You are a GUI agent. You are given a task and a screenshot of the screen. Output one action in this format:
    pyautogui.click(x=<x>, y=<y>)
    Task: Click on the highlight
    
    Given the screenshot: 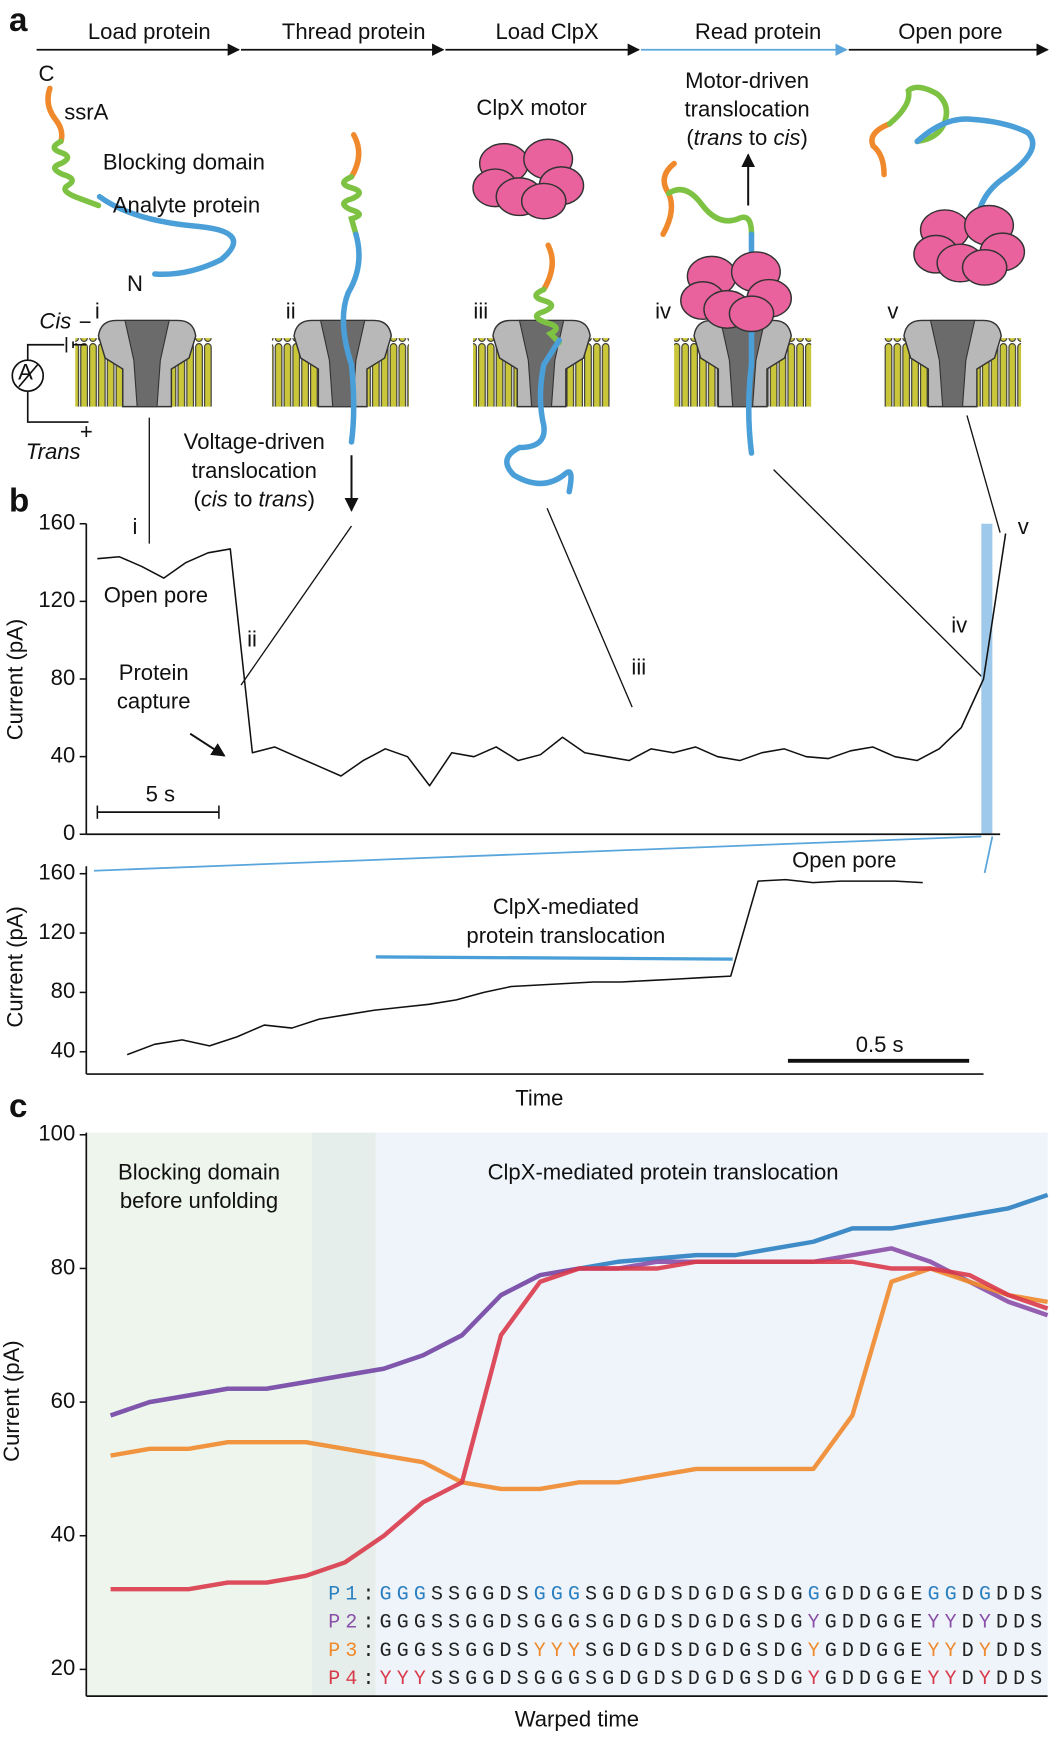 What is the action you would take?
    pyautogui.click(x=987, y=679)
    